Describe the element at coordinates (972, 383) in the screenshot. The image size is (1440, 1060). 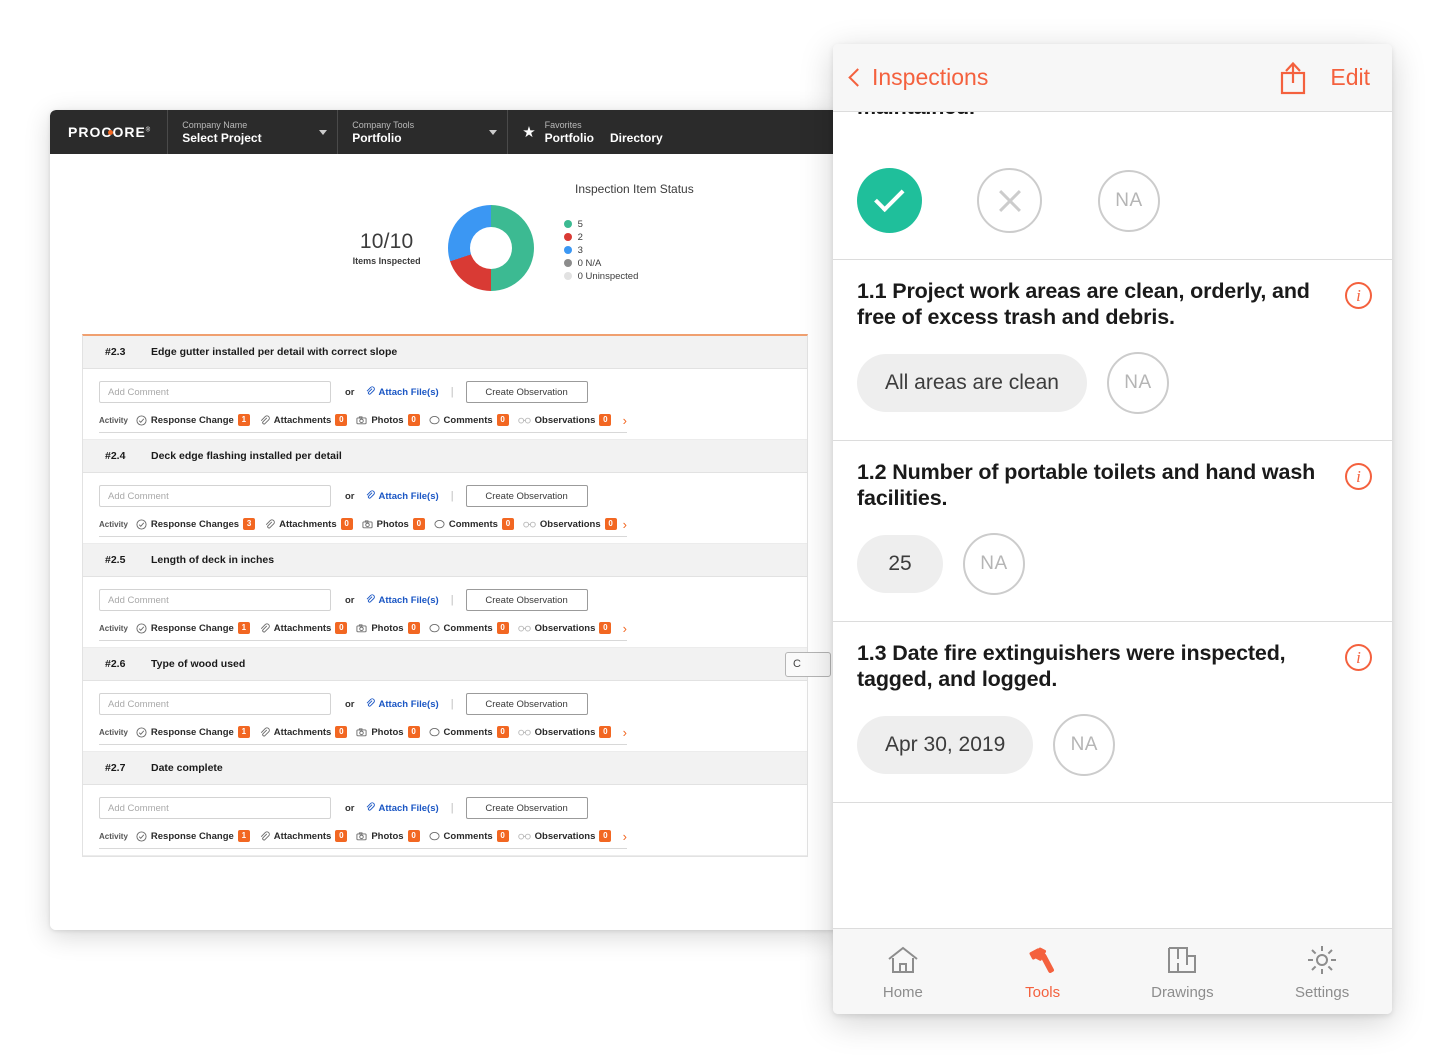
I see `answer-value-field: All areas are clean` at that location.